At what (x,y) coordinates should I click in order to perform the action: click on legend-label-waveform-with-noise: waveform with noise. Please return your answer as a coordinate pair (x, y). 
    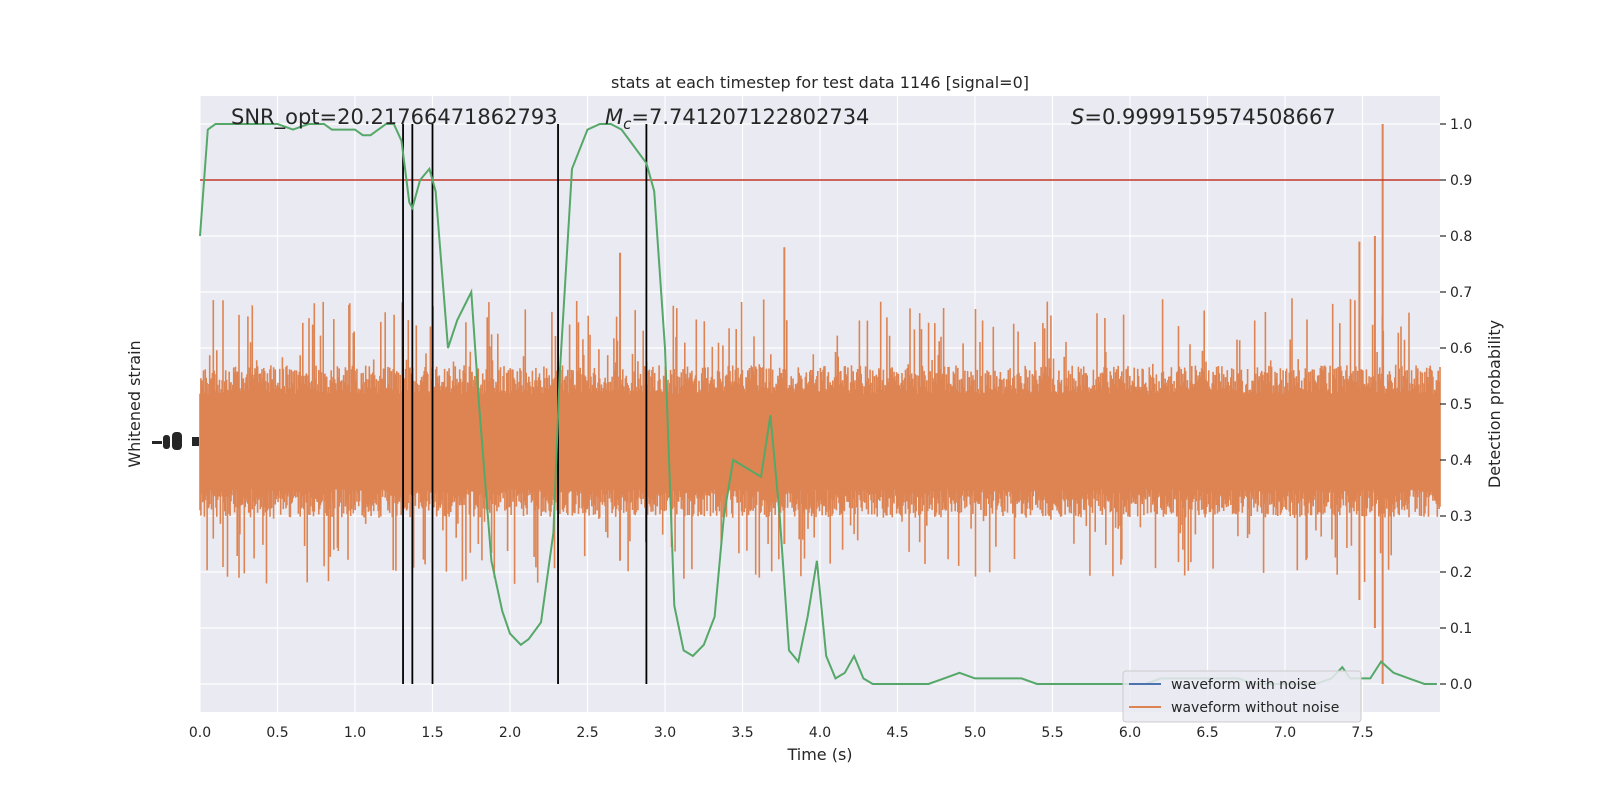
    Looking at the image, I should click on (1243, 685).